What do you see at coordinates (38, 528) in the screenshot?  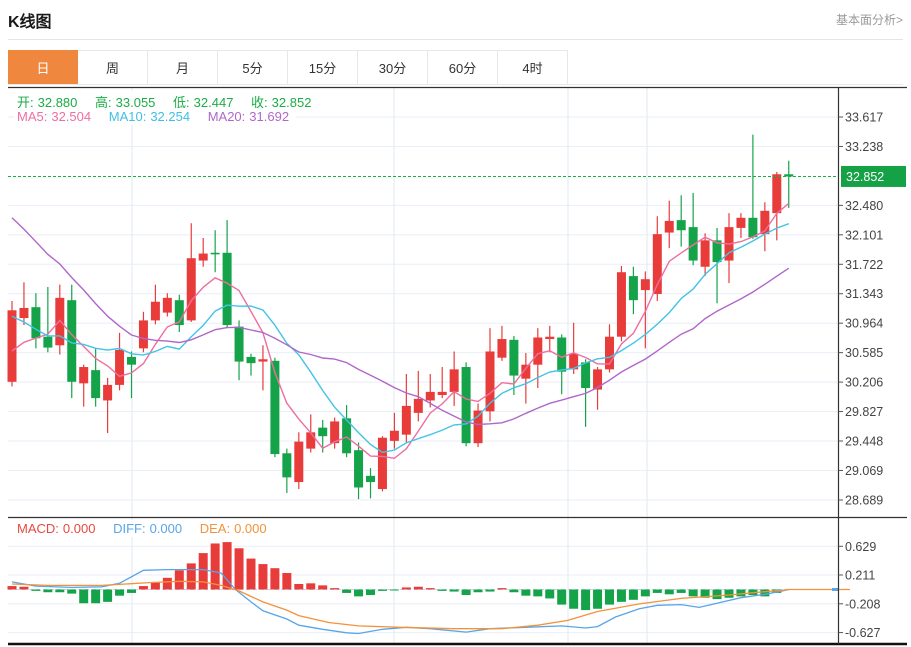 I see `macd-label: MACD:` at bounding box center [38, 528].